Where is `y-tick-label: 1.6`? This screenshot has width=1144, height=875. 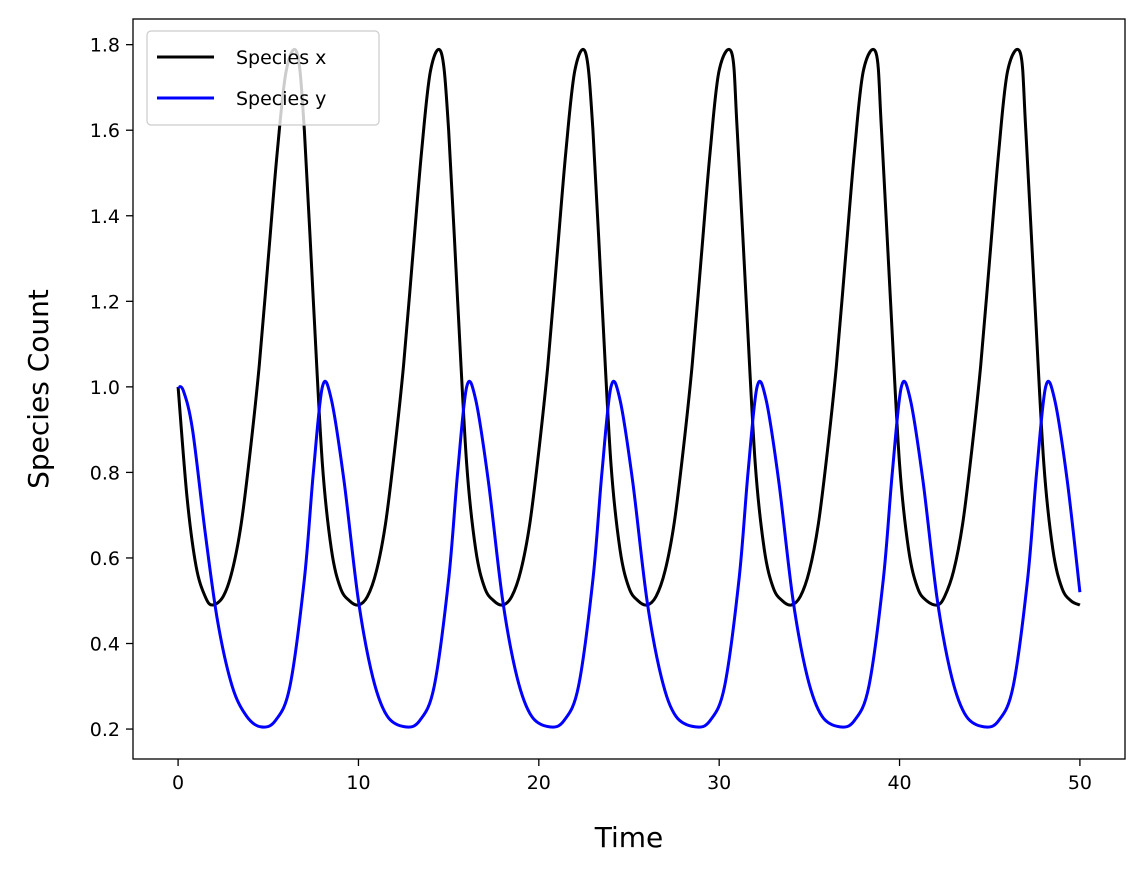 y-tick-label: 1.6 is located at coordinates (105, 131).